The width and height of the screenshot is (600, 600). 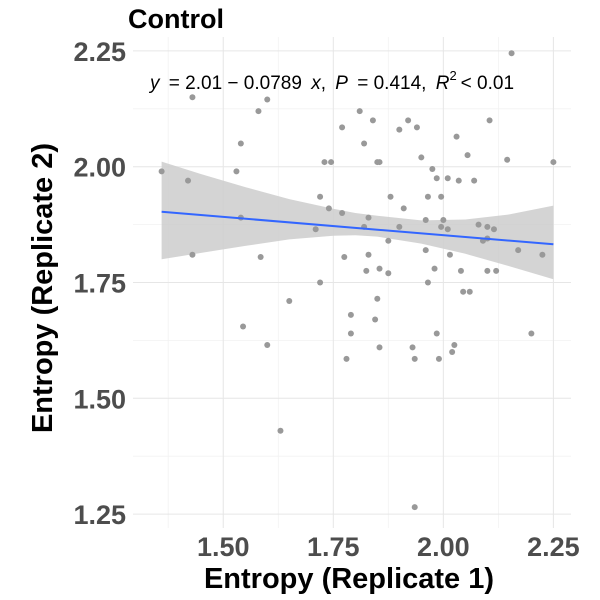 What do you see at coordinates (176, 19) in the screenshot?
I see `chart-title: Control` at bounding box center [176, 19].